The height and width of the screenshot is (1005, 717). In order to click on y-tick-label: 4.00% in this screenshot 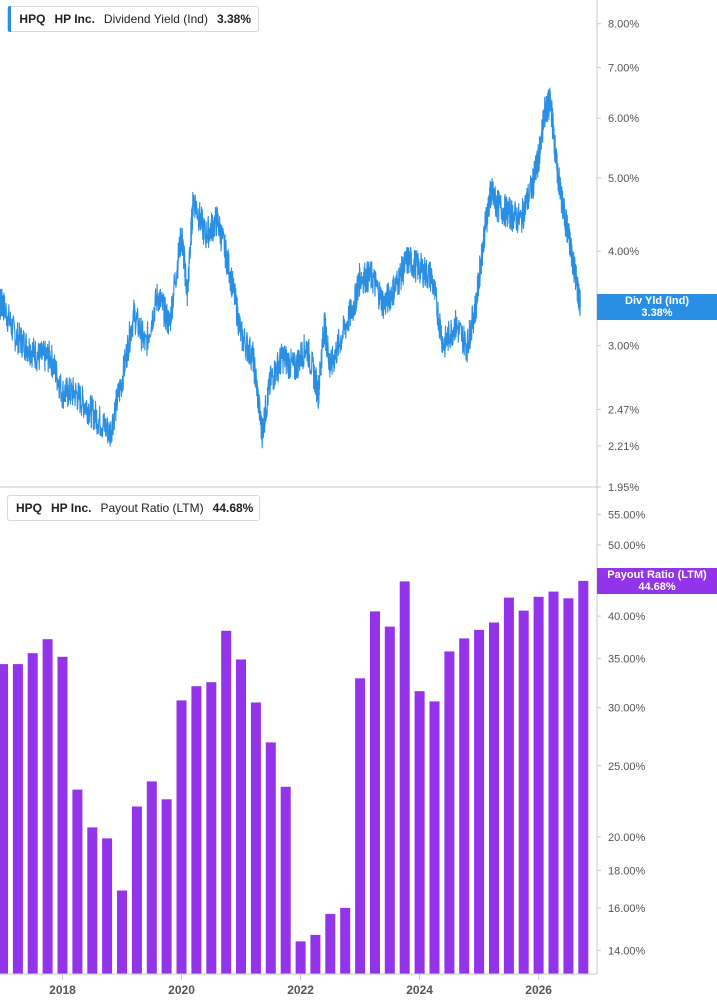, I will do `click(623, 252)`.